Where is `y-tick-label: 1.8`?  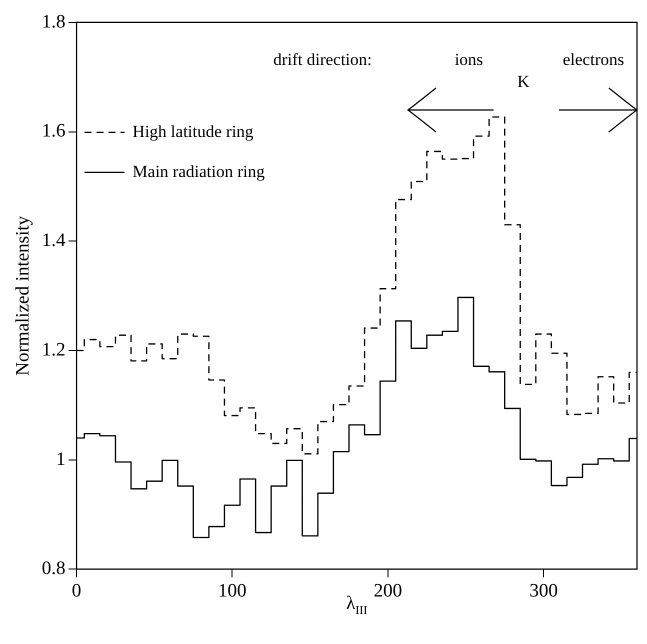 y-tick-label: 1.8 is located at coordinates (54, 21).